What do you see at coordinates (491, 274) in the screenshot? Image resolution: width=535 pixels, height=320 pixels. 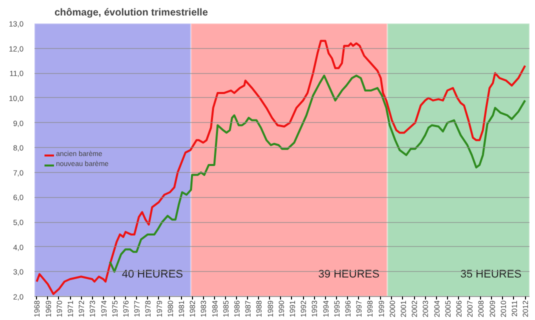 I see `band-label: 35 HEURES` at bounding box center [491, 274].